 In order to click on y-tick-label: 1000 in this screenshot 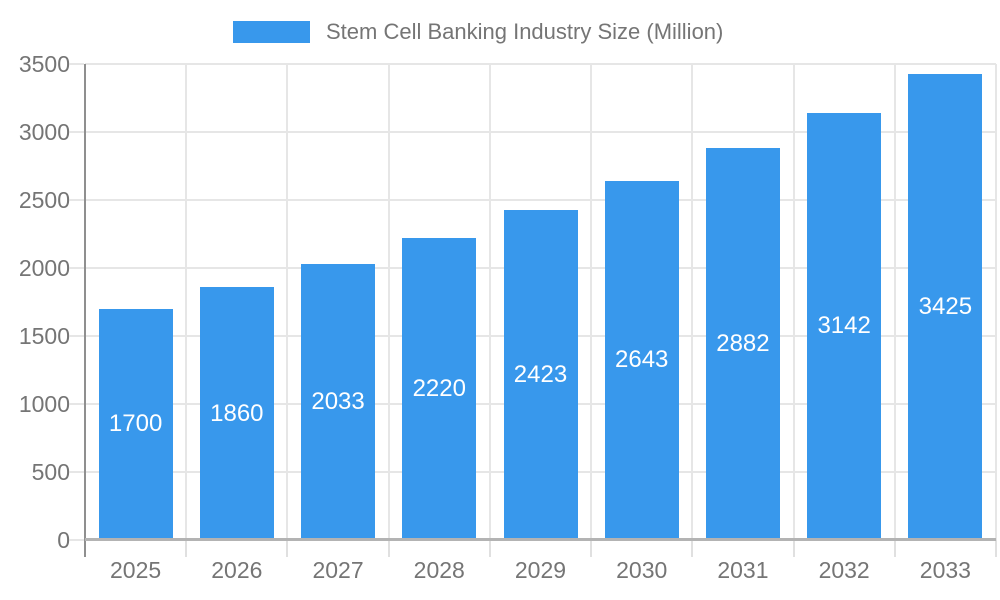, I will do `click(44, 404)`.